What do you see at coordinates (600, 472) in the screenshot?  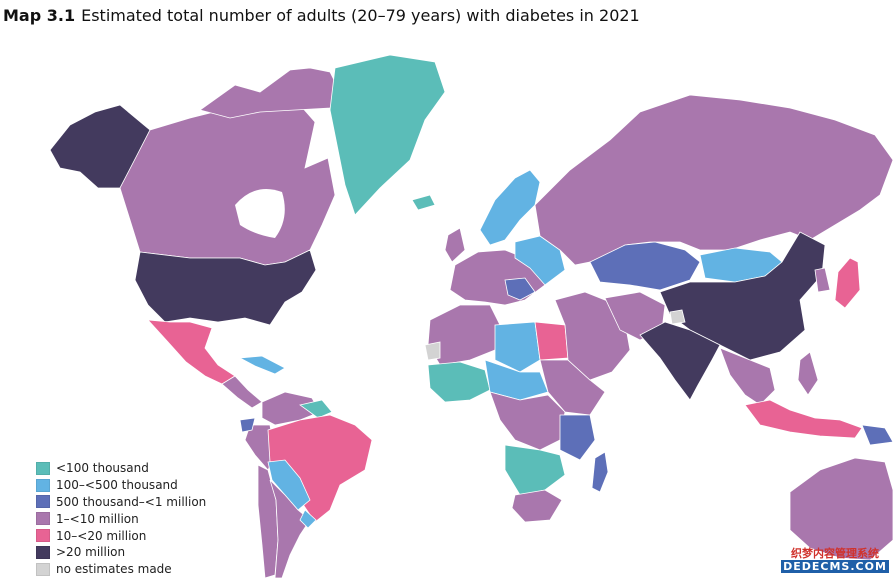 I see `madagascar-region` at bounding box center [600, 472].